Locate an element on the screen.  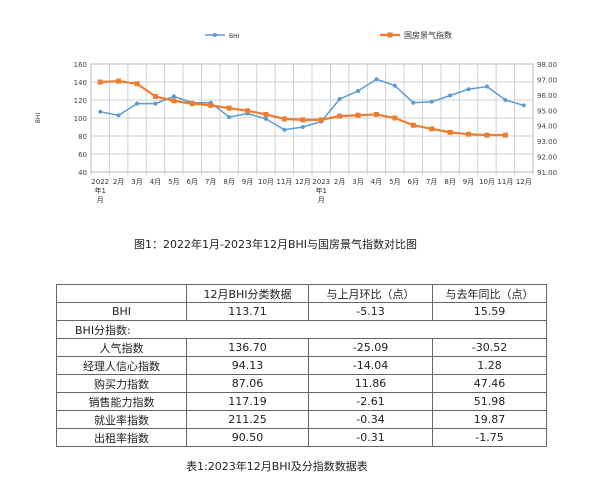
x-tick-label: 2022 年1 月 is located at coordinates (100, 191).